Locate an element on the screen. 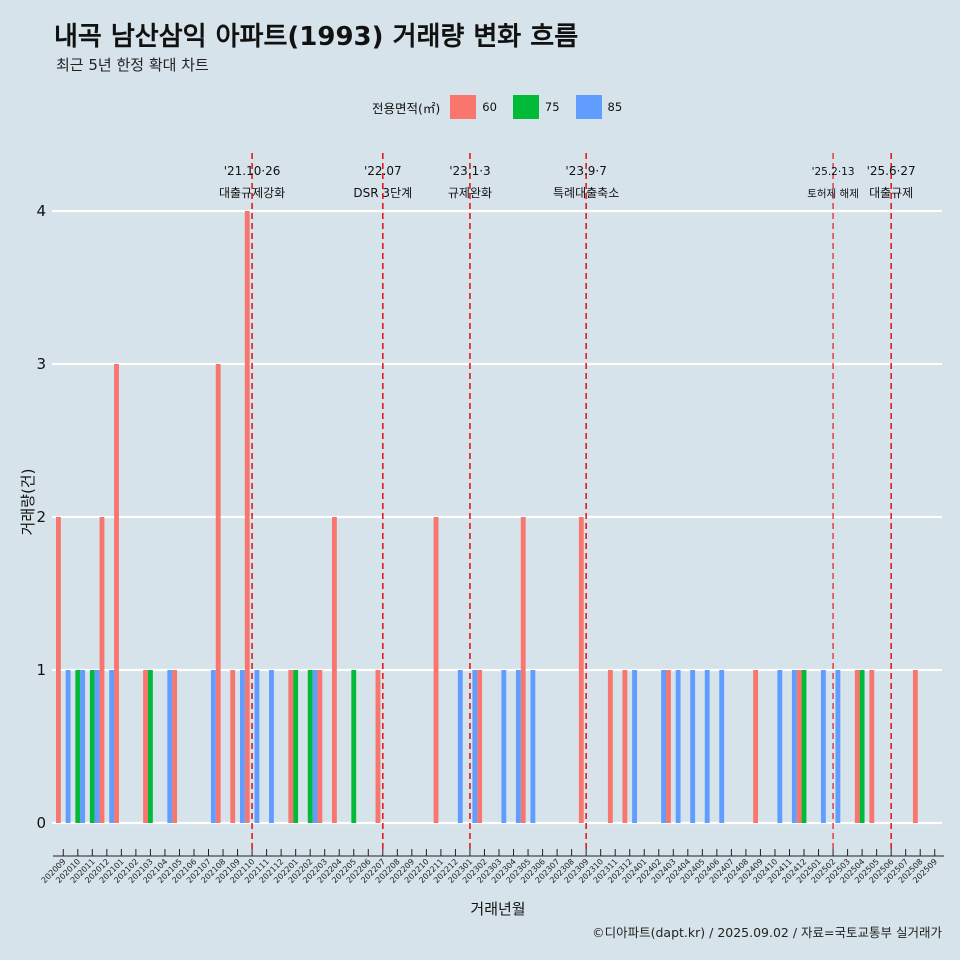  chart-subtitle: 최근 5년 한정 확대 차트 is located at coordinates (132, 65).